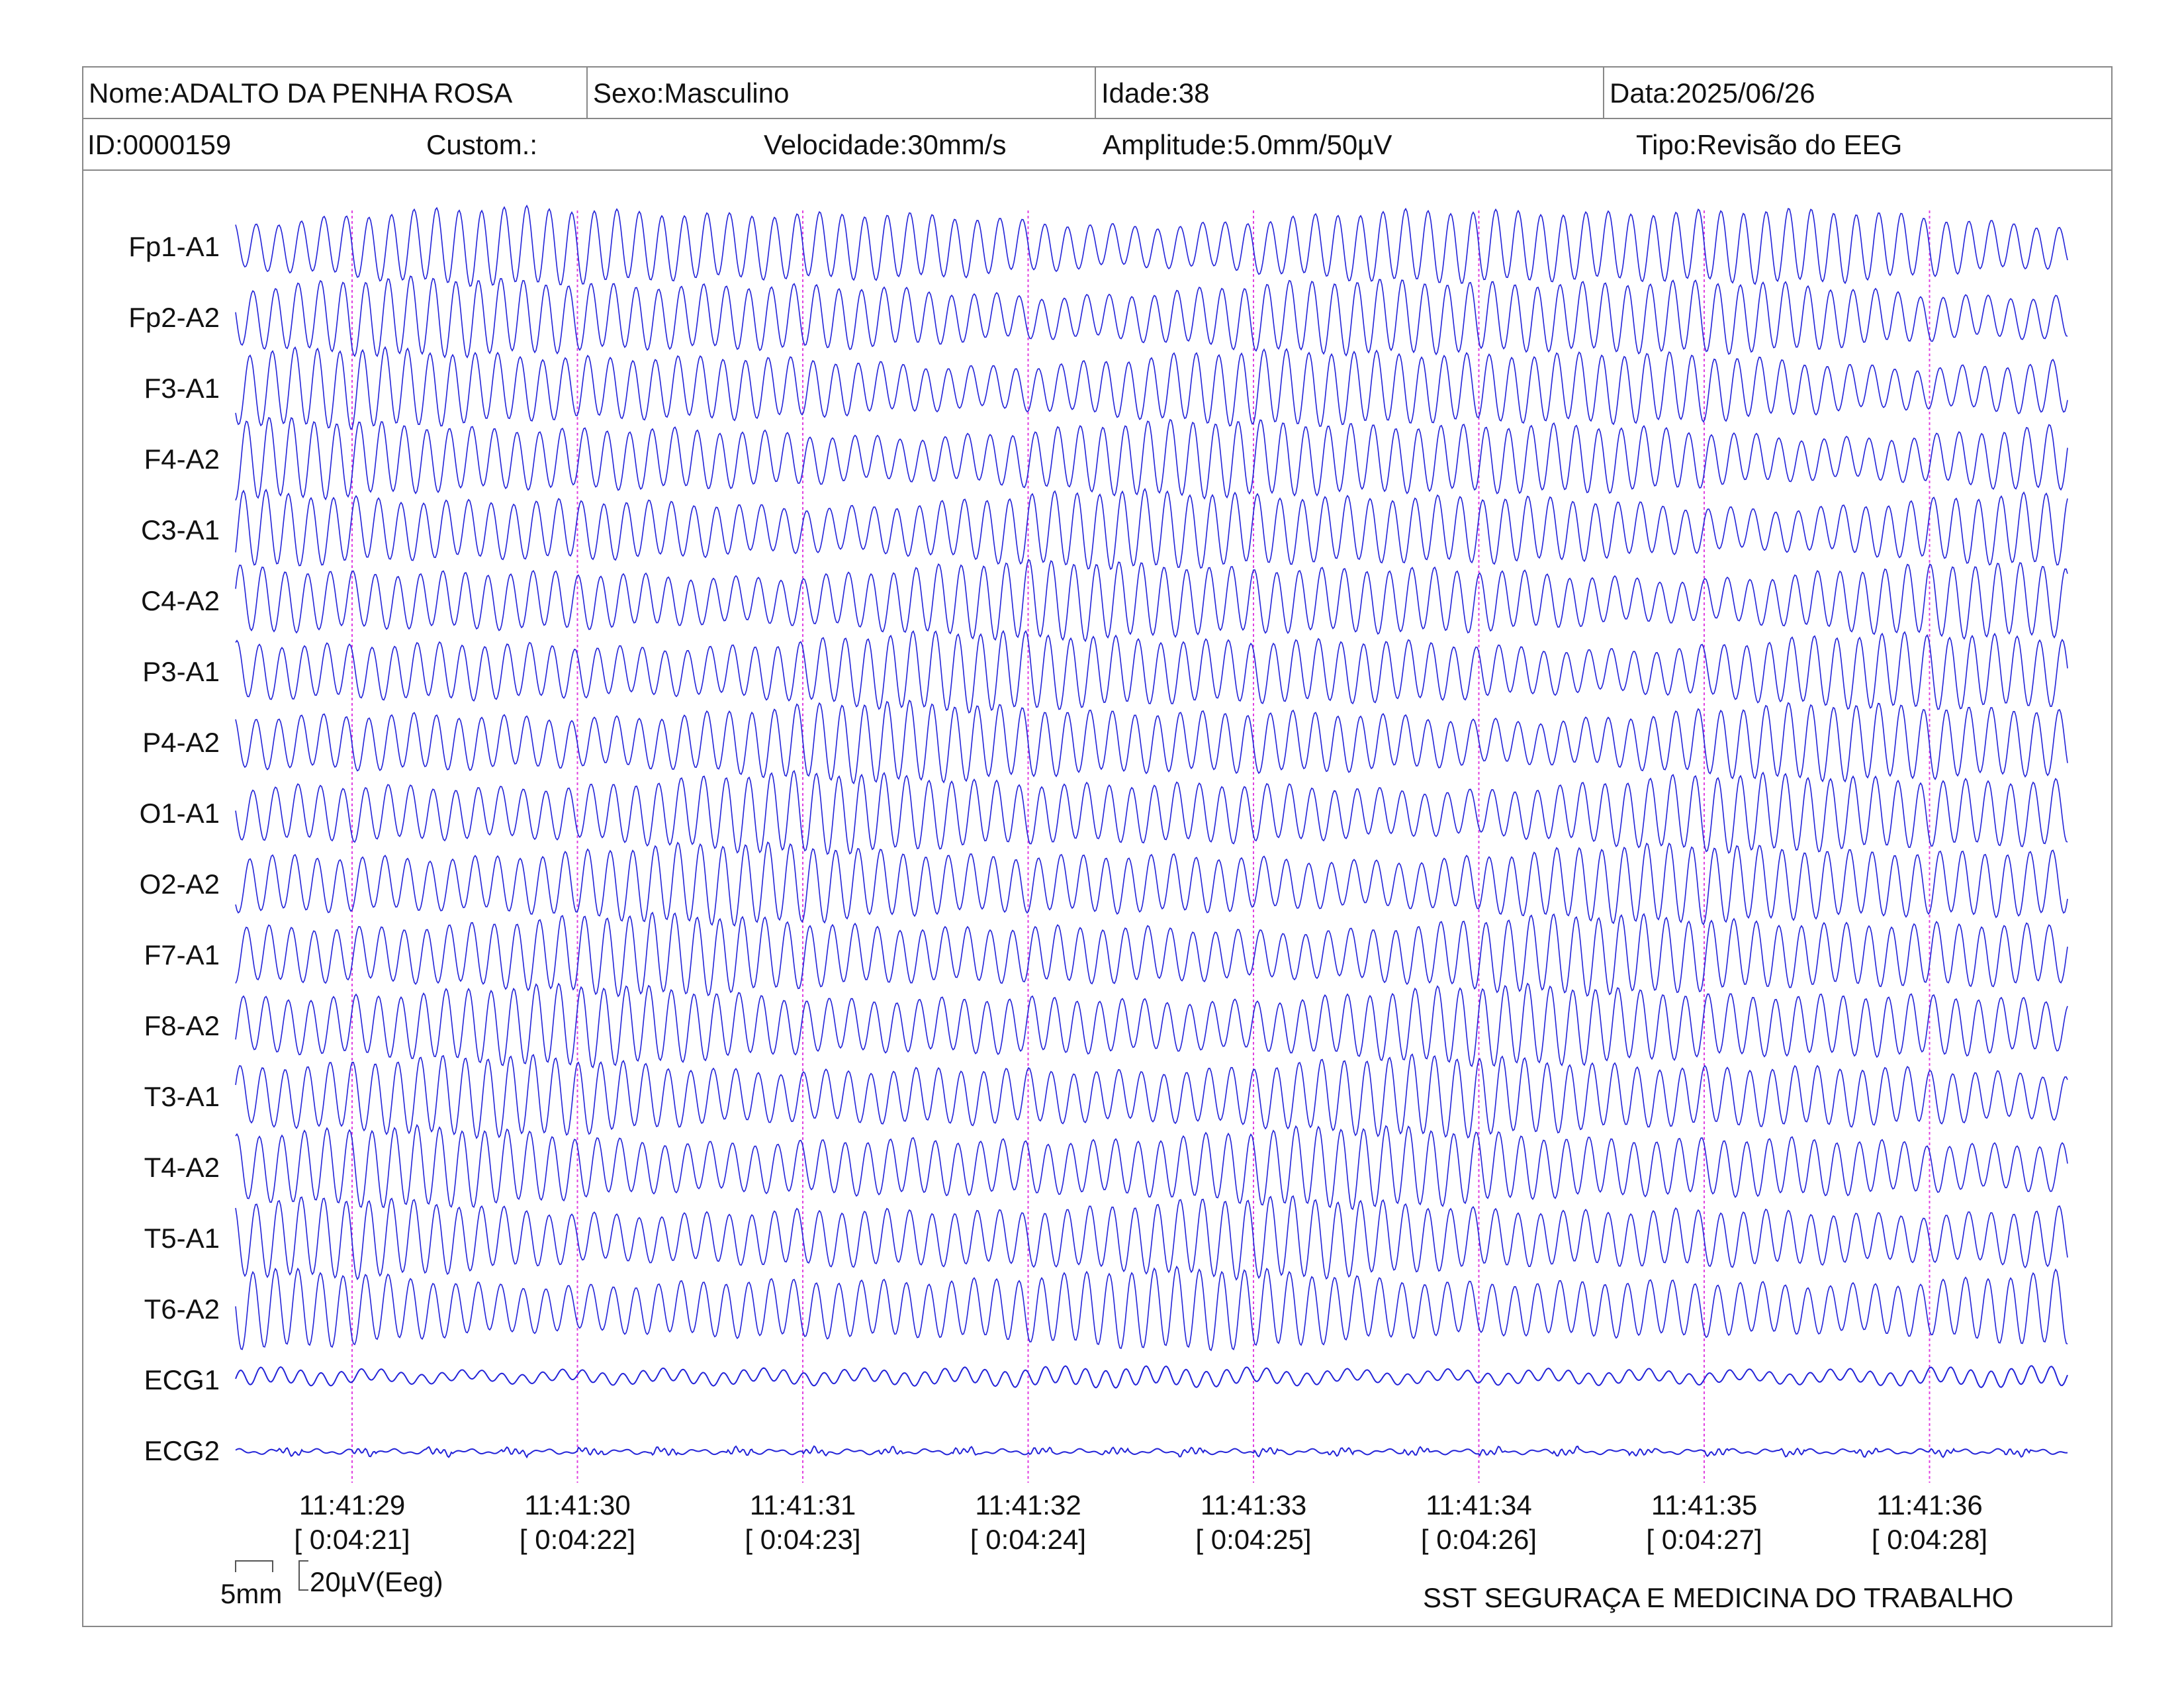  Describe the element at coordinates (1151, 529) in the screenshot. I see `trace-c3-a1` at that location.